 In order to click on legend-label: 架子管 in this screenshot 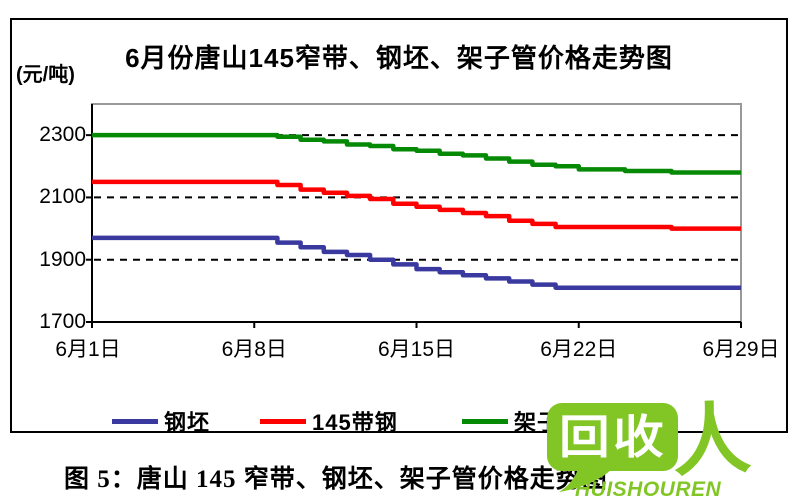, I will do `click(549, 422)`.